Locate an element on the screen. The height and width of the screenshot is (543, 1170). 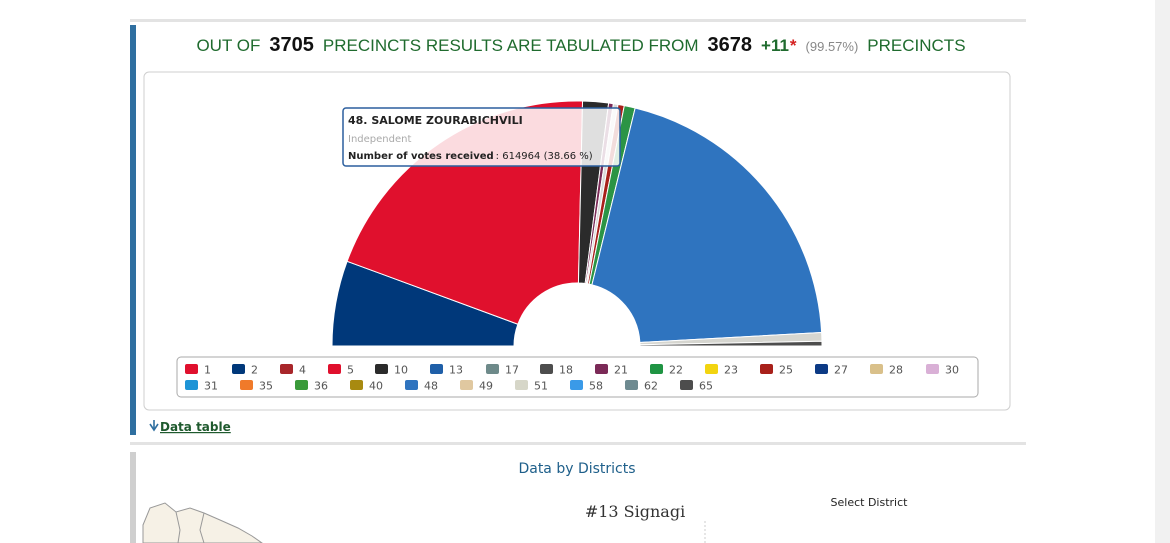
legend-label: 18 is located at coordinates (566, 370).